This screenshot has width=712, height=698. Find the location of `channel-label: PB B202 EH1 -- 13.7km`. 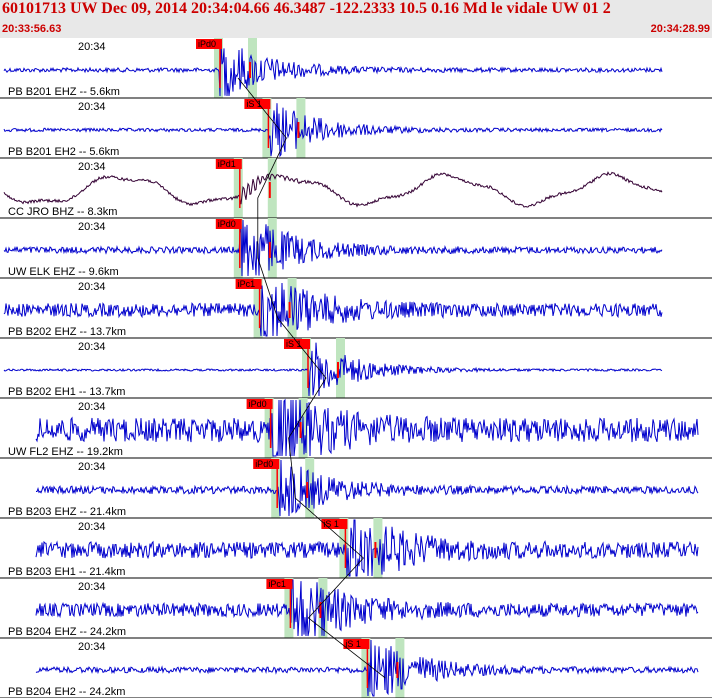

channel-label: PB B202 EH1 -- 13.7km is located at coordinates (66, 392).